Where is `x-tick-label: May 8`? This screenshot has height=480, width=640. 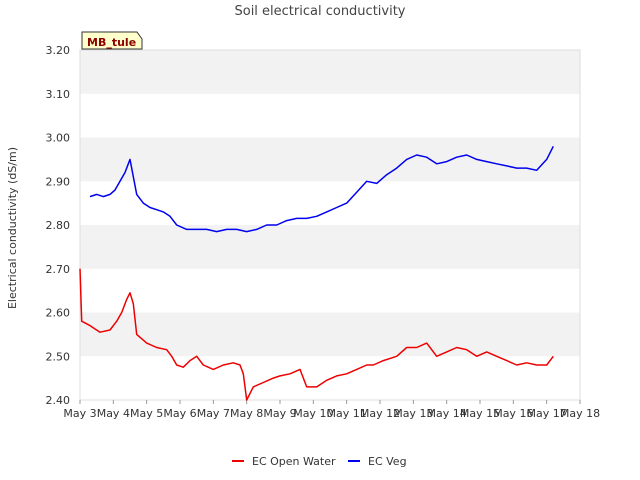 x-tick-label: May 8 is located at coordinates (246, 413).